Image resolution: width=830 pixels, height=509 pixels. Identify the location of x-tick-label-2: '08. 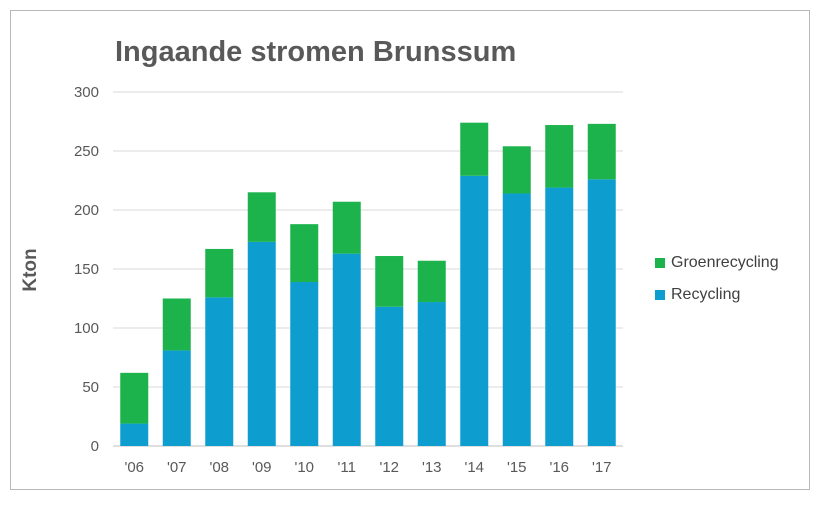
(219, 467).